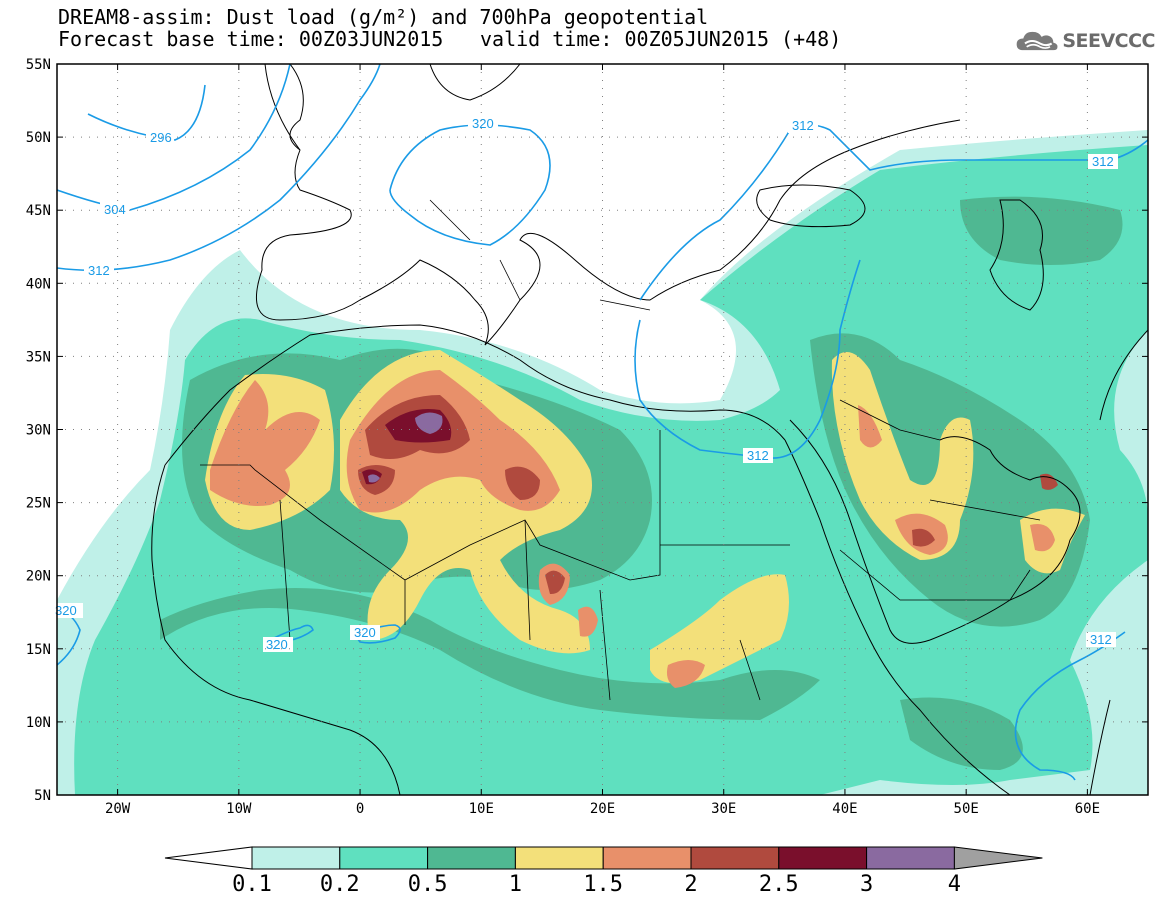 This screenshot has width=1165, height=907. I want to click on colorbar-high-arrow, so click(998, 858).